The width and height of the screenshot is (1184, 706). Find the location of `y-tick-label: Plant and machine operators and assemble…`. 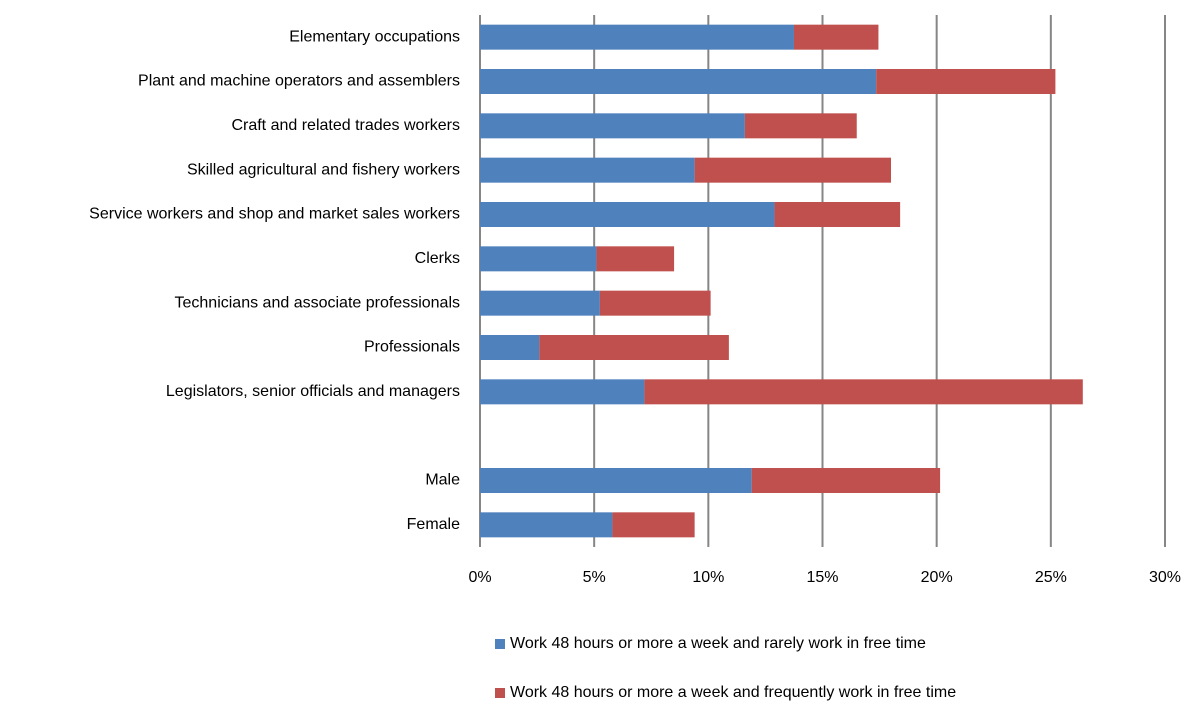

y-tick-label: Plant and machine operators and assemble… is located at coordinates (299, 81).